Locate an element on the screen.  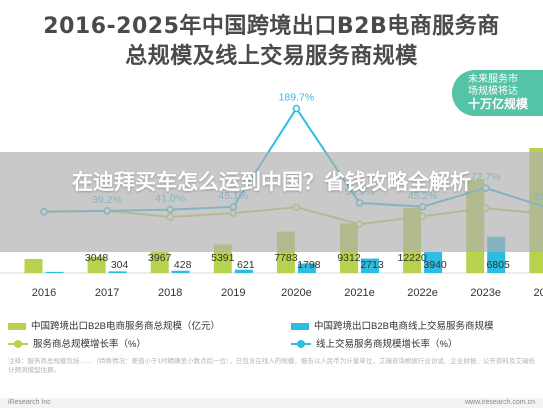
legend-online-scale: 中国跨境出口B2B电商线上交易服务商规模 is located at coordinates (392, 325).